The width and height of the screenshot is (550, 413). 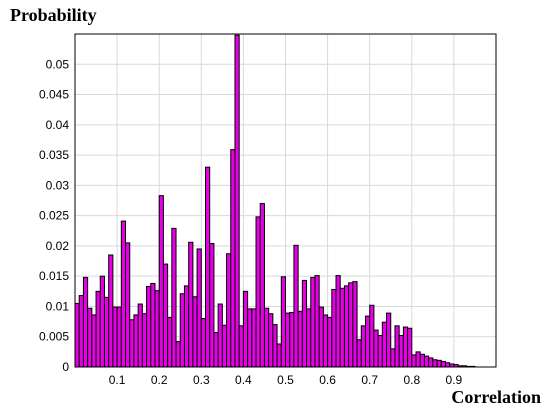 I want to click on y-tick-label: 0.035, so click(x=54, y=155).